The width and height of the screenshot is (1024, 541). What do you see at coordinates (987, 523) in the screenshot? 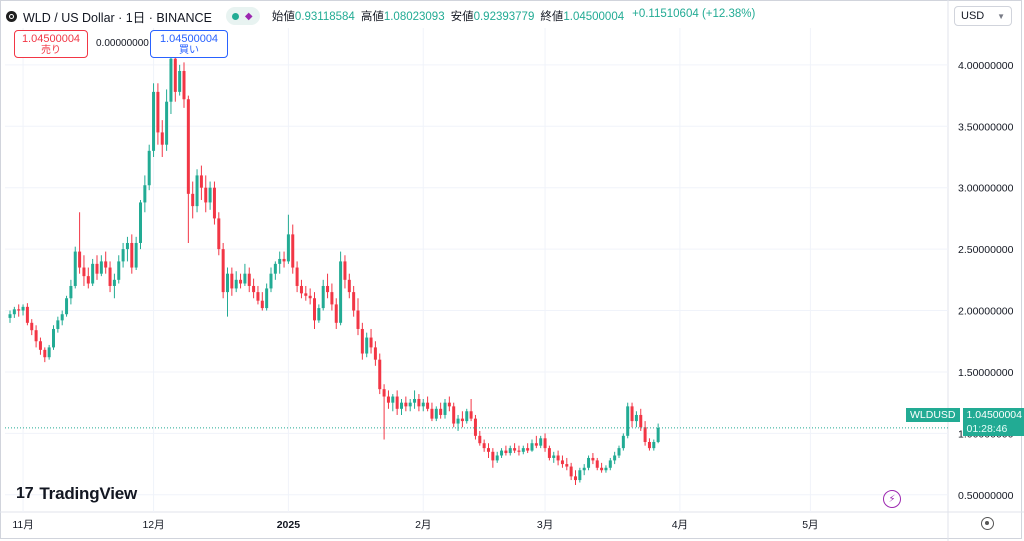
I see `settings-gear-icon` at bounding box center [987, 523].